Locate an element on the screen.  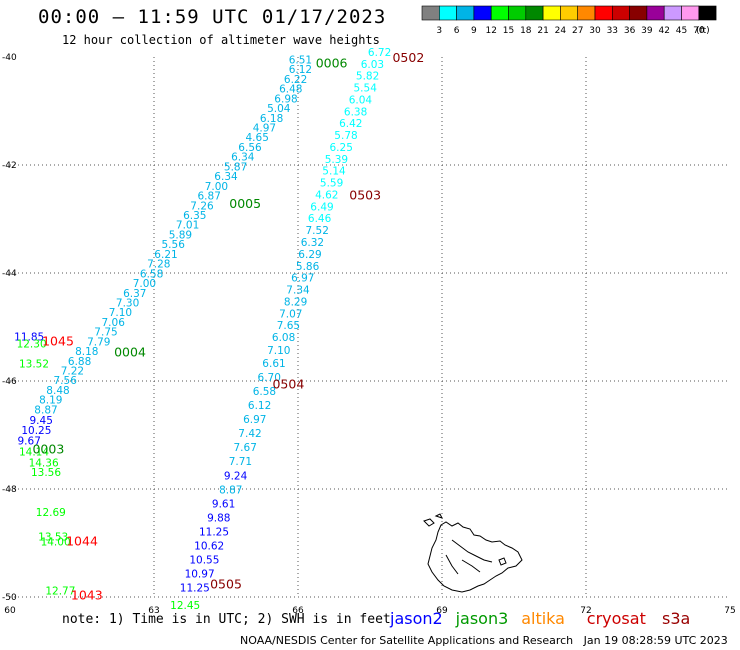
wave-height-value: 12.30 is located at coordinates (32, 345).